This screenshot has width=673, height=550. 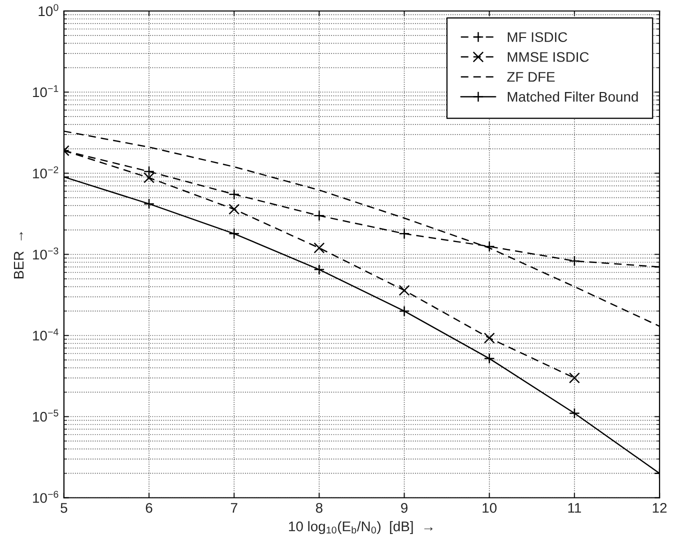 What do you see at coordinates (45, 91) in the screenshot?
I see `y-tick-label: 10$^{−1}$` at bounding box center [45, 91].